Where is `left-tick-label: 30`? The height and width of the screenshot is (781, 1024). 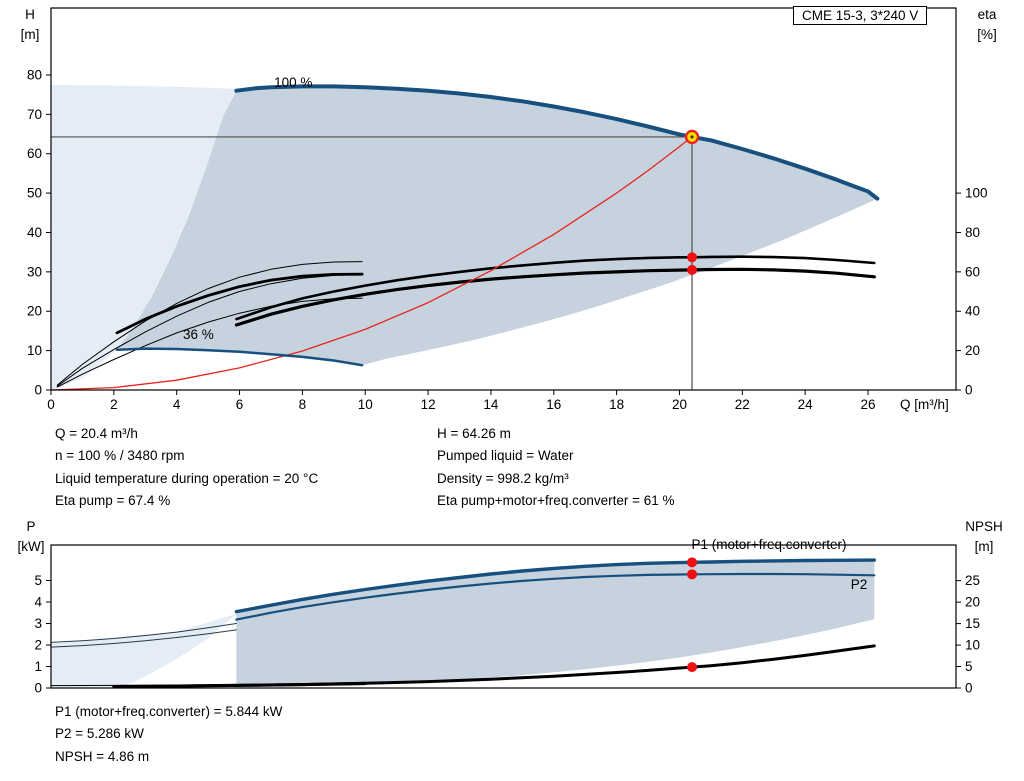 left-tick-label: 30 is located at coordinates (34, 271).